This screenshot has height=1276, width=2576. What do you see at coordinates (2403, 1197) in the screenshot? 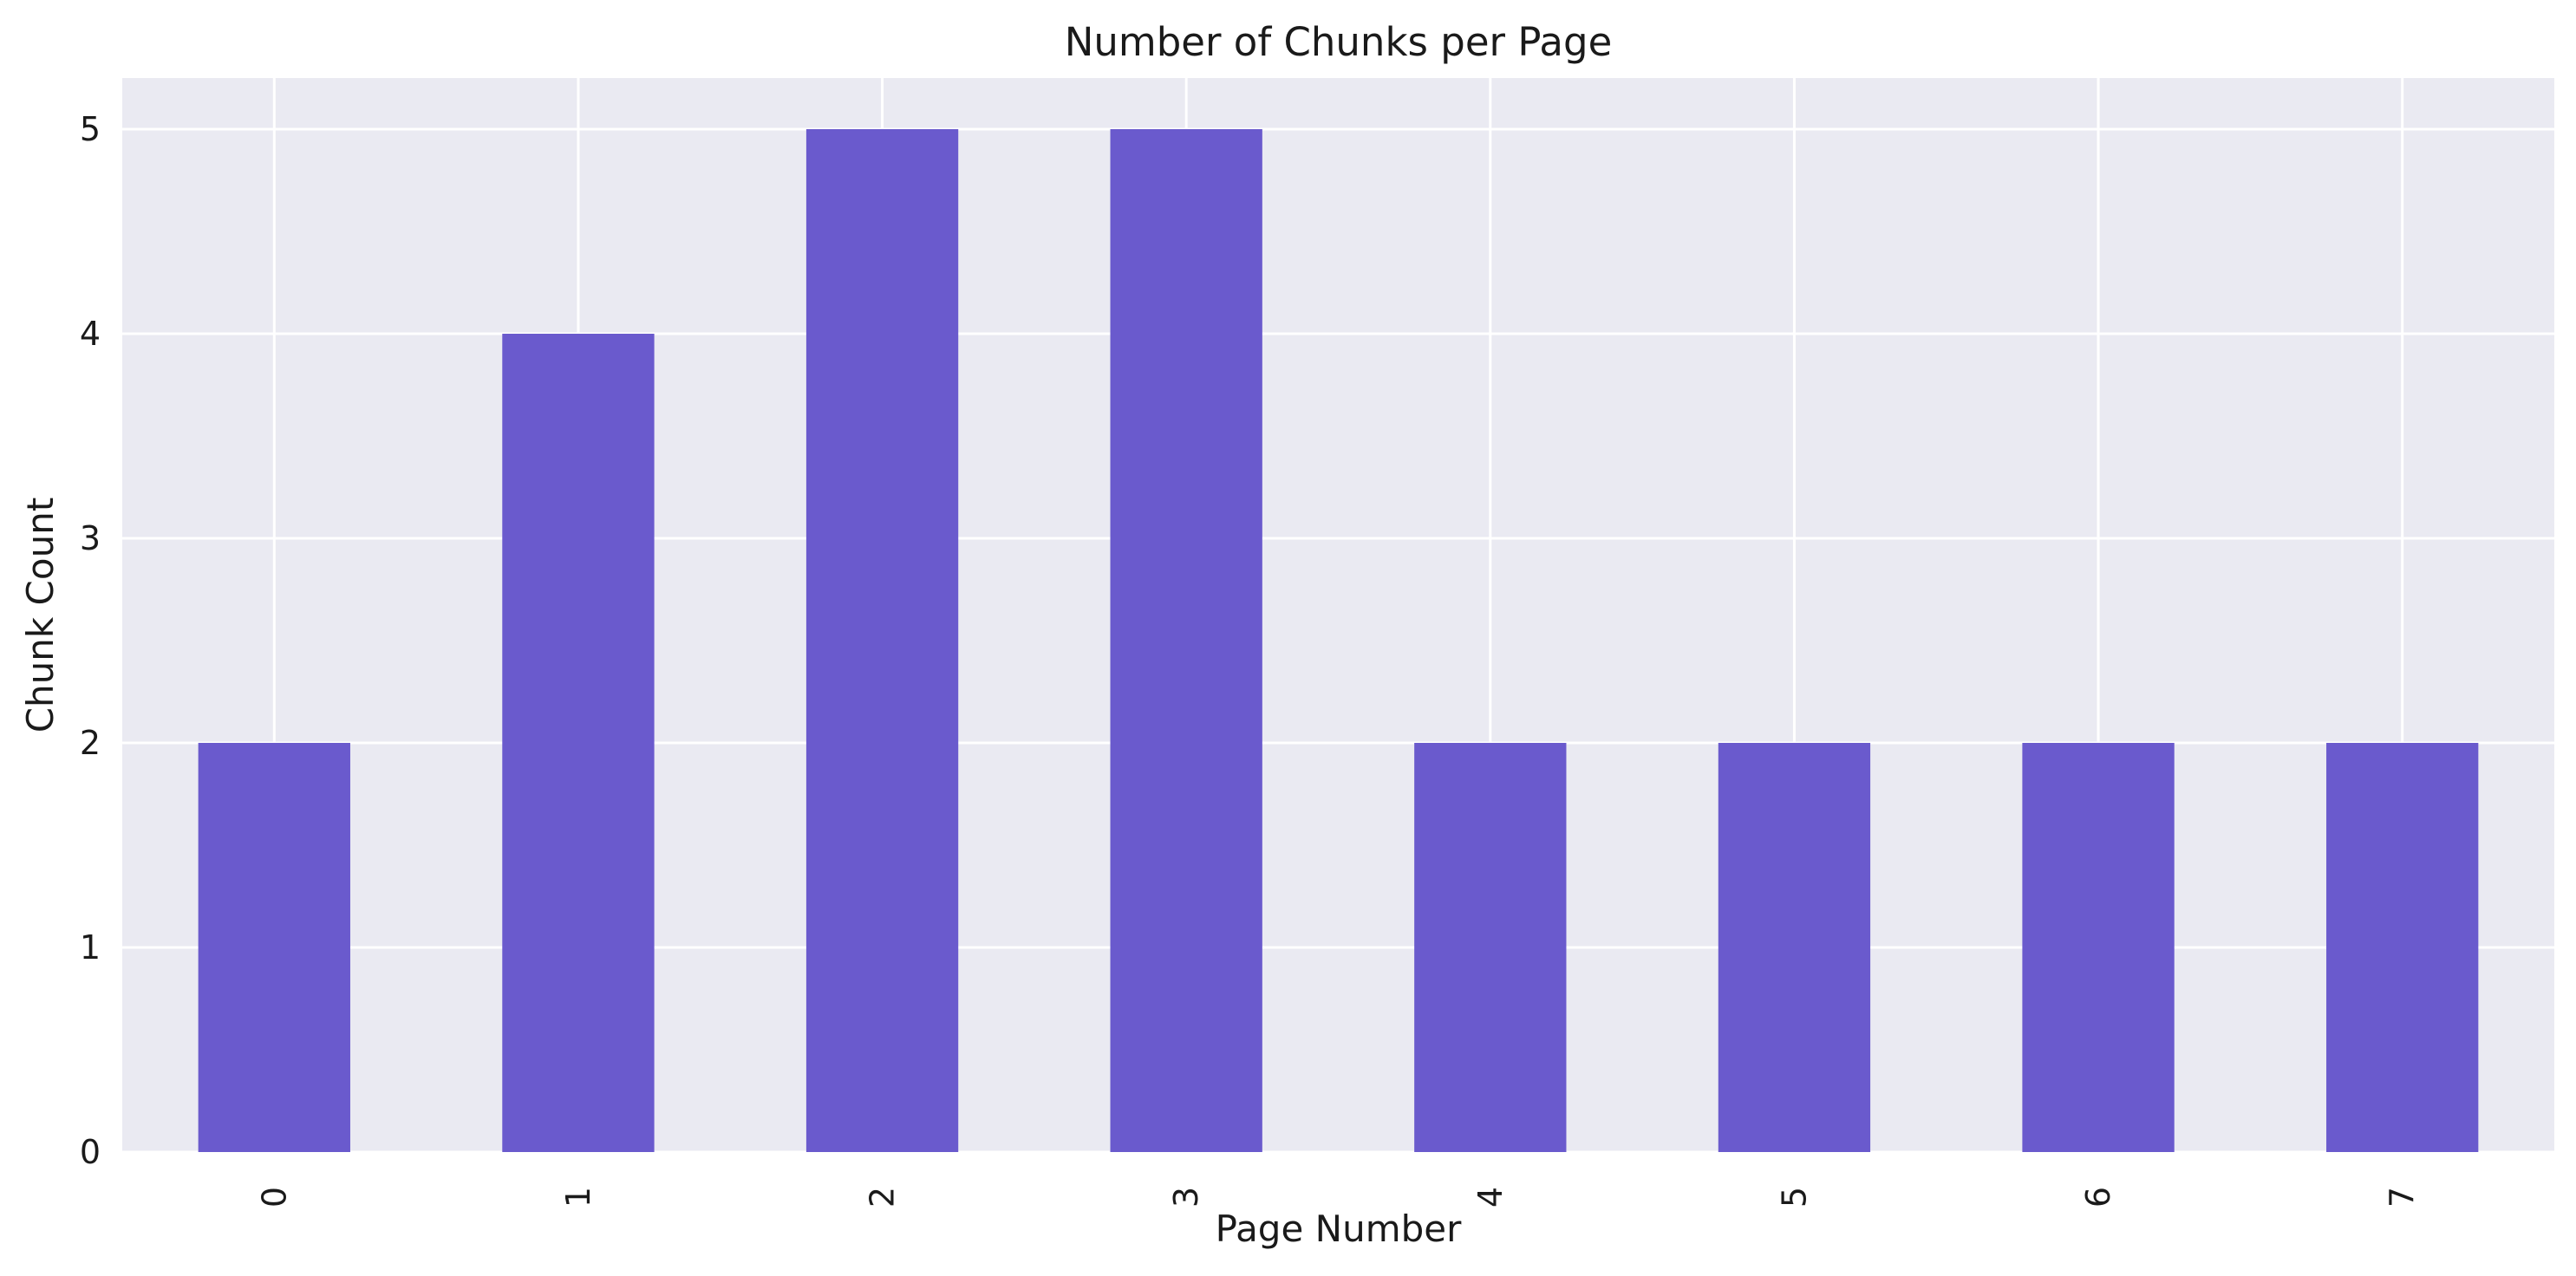
I see `x-tick-label: 7` at bounding box center [2403, 1197].